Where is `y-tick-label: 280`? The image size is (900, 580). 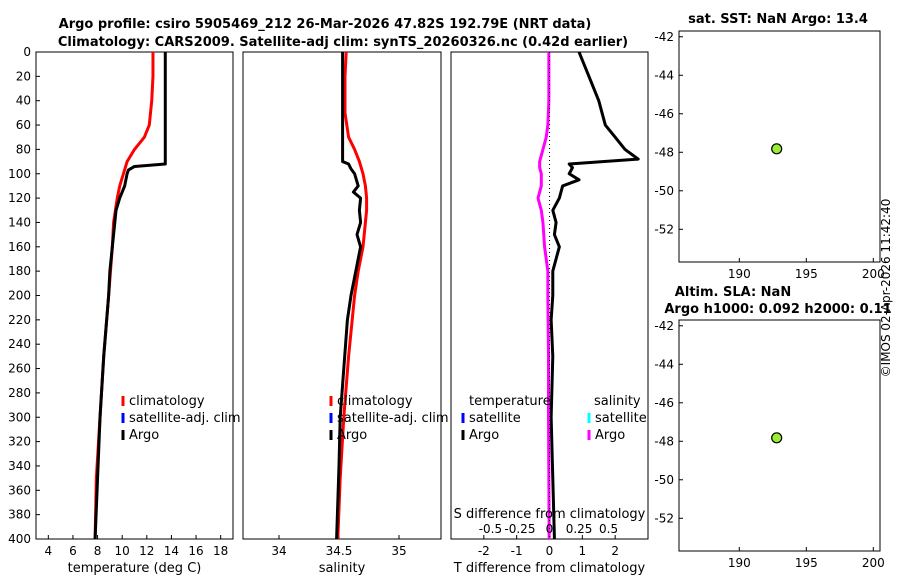
y-tick-label: 280 is located at coordinates (19, 393).